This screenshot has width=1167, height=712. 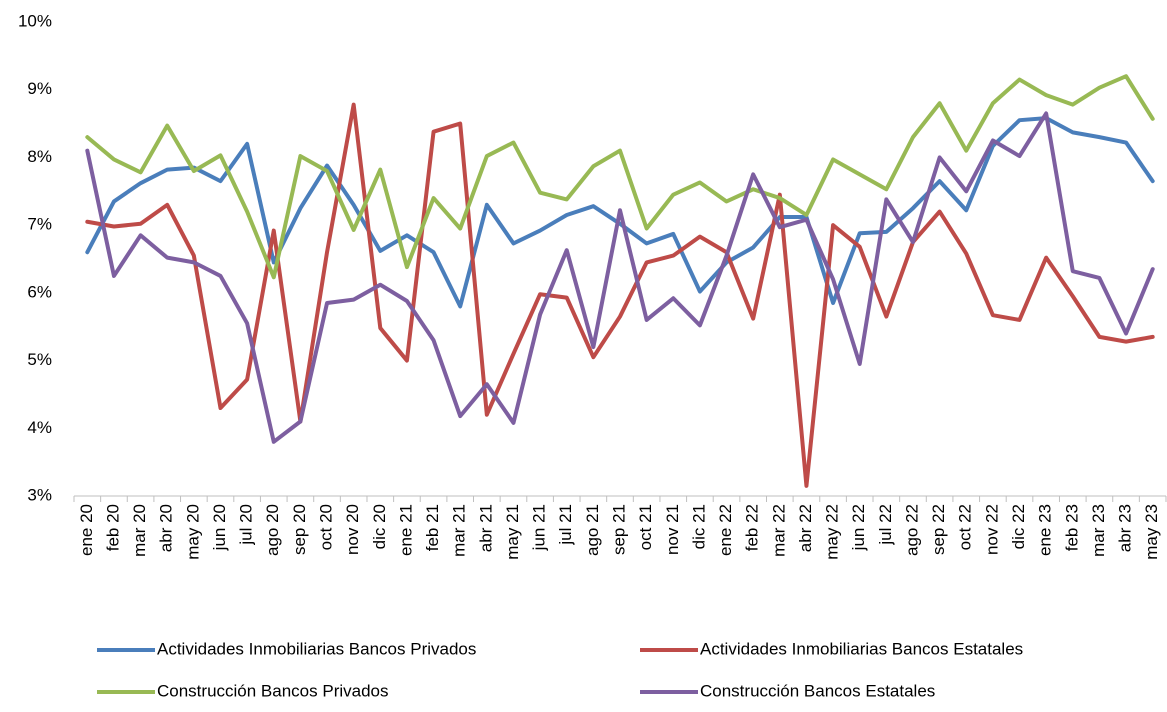 I want to click on y-tick-label: 9%, so click(x=39, y=88).